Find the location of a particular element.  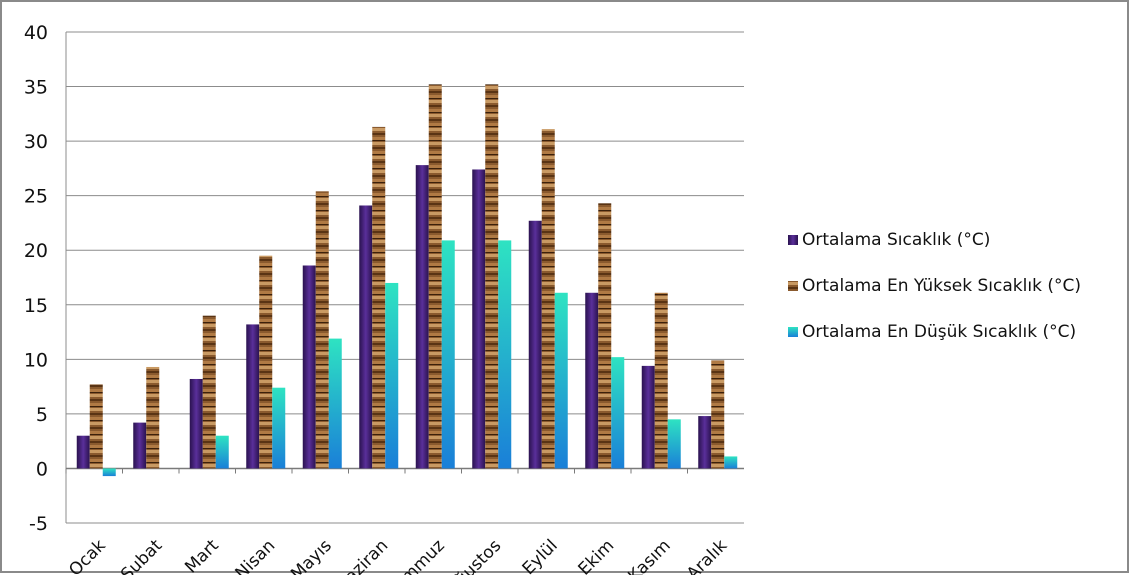

x-tick-label: Ocak is located at coordinates (87, 555).